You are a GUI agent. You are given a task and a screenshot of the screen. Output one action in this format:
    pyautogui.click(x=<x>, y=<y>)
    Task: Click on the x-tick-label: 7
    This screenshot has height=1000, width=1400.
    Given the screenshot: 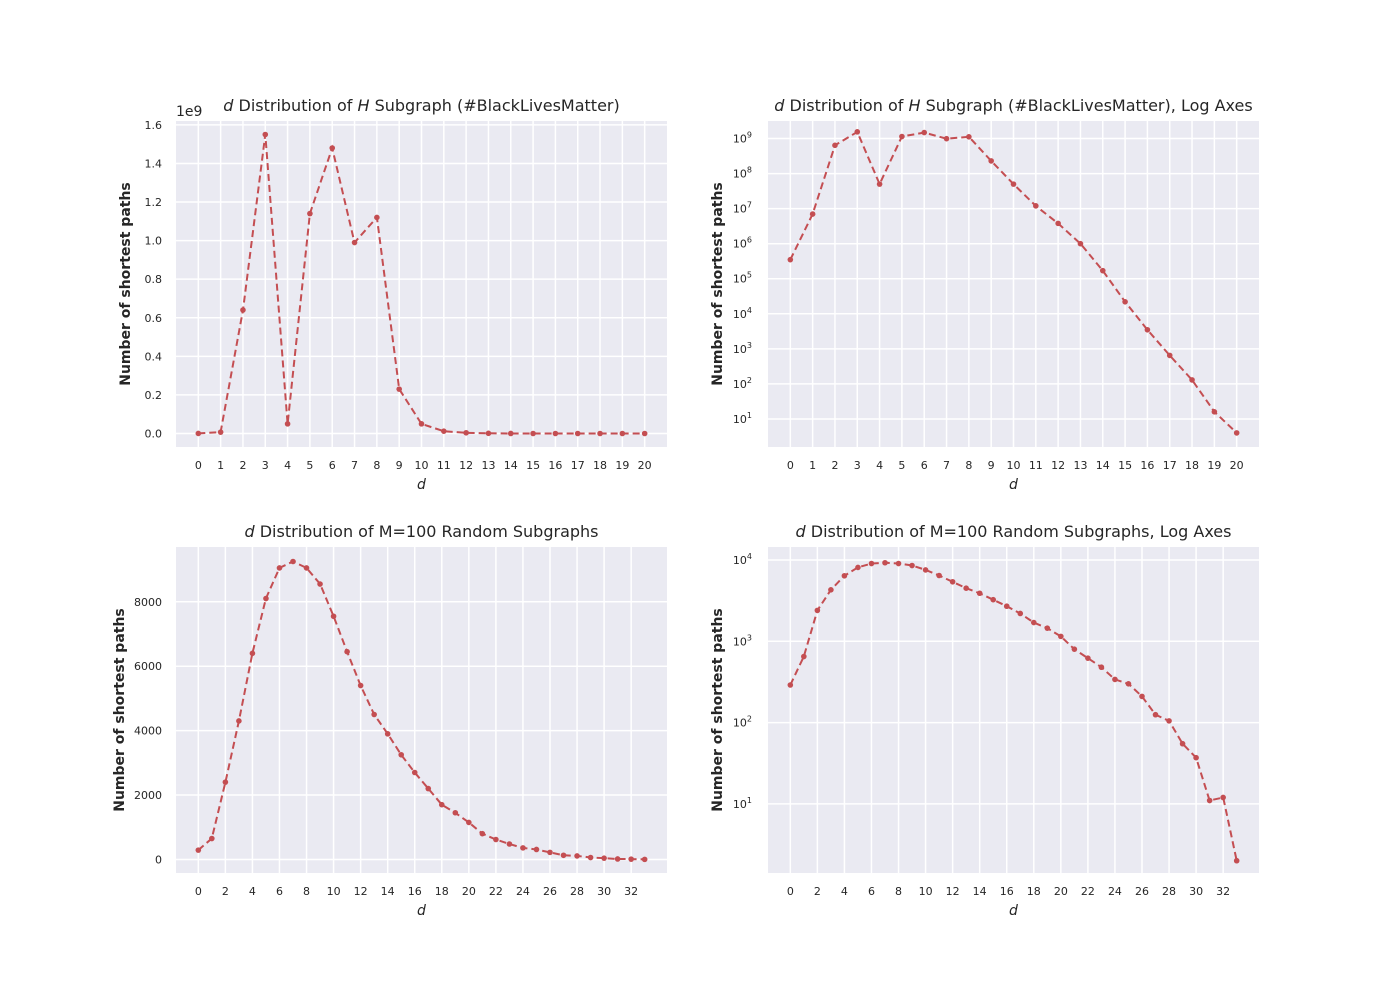 What is the action you would take?
    pyautogui.click(x=946, y=465)
    